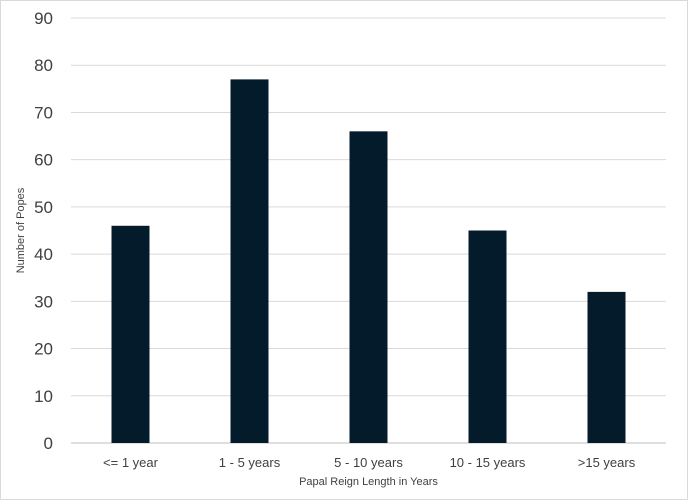  I want to click on y-tick-label: 30, so click(43, 301).